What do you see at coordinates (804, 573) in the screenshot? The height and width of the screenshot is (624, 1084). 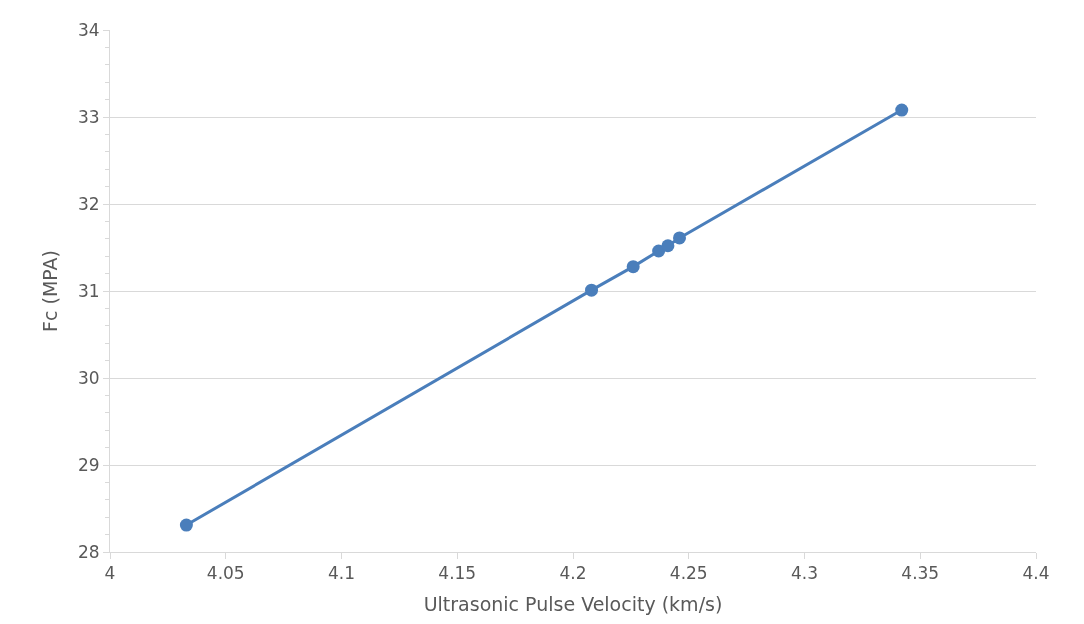 I see `x-tick-label: 4.3` at bounding box center [804, 573].